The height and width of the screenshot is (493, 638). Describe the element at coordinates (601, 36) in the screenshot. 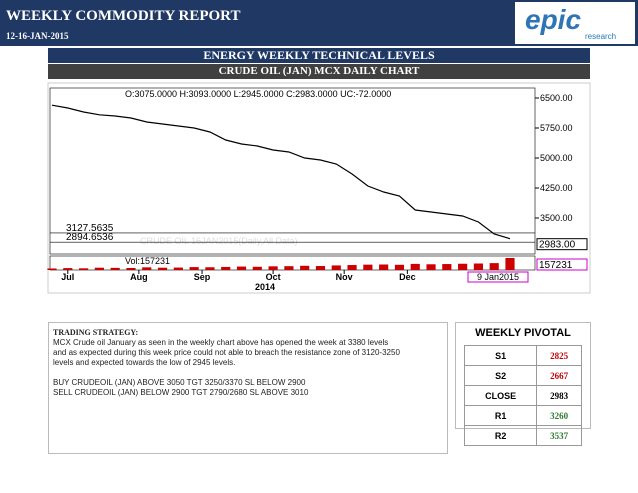

I see `logo-sub: research` at that location.